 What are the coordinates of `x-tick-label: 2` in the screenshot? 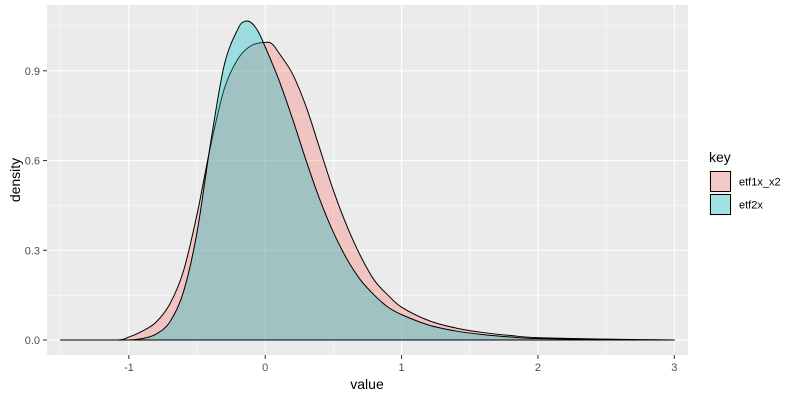 It's located at (538, 368).